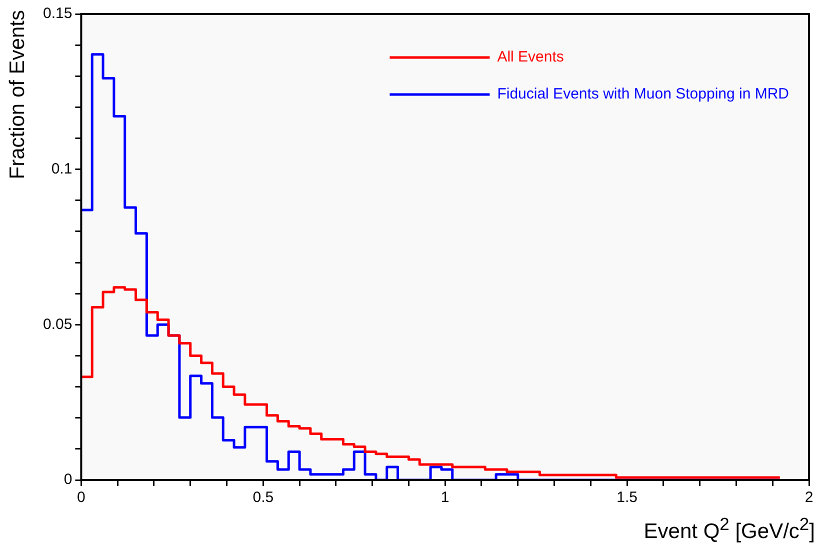 The height and width of the screenshot is (548, 821). I want to click on text: All Events, so click(530, 57).